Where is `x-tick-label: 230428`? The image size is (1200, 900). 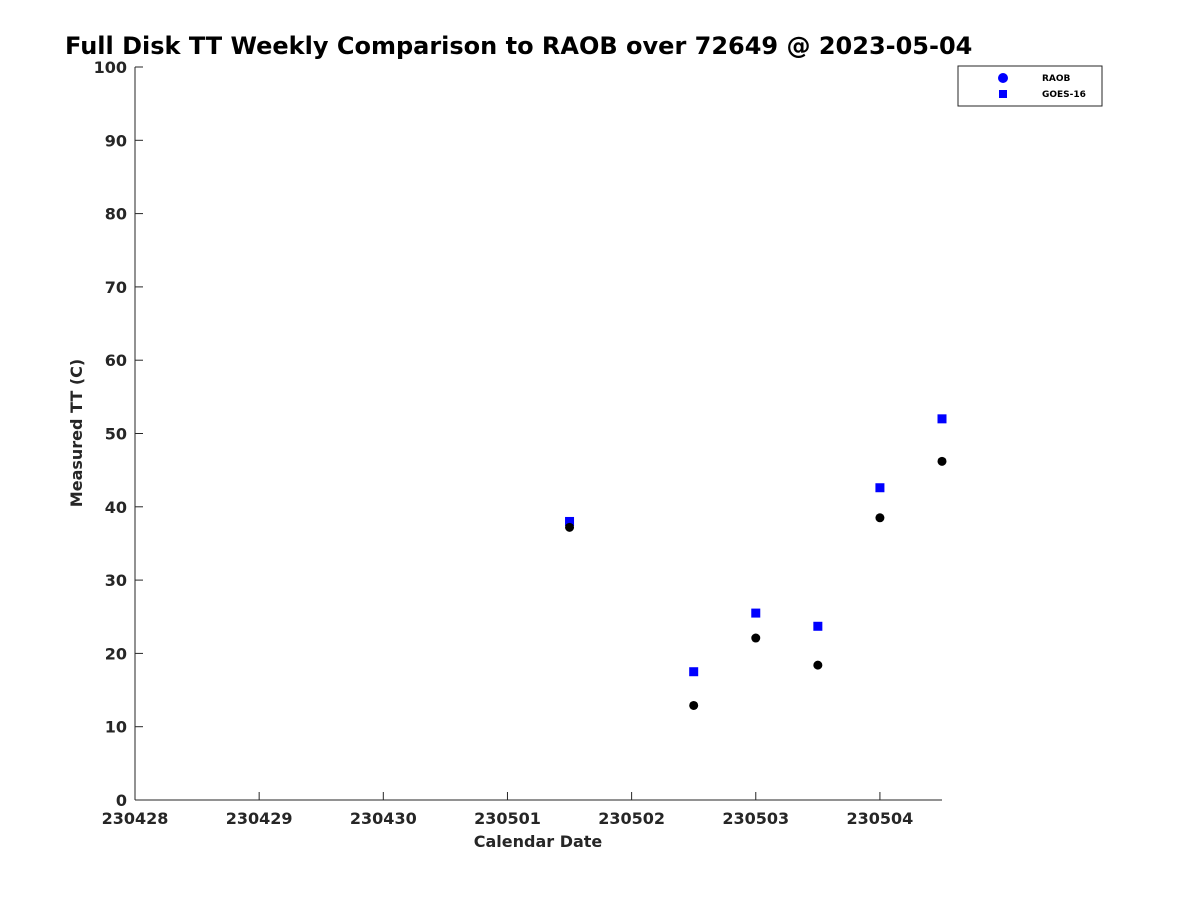
x-tick-label: 230428 is located at coordinates (135, 818).